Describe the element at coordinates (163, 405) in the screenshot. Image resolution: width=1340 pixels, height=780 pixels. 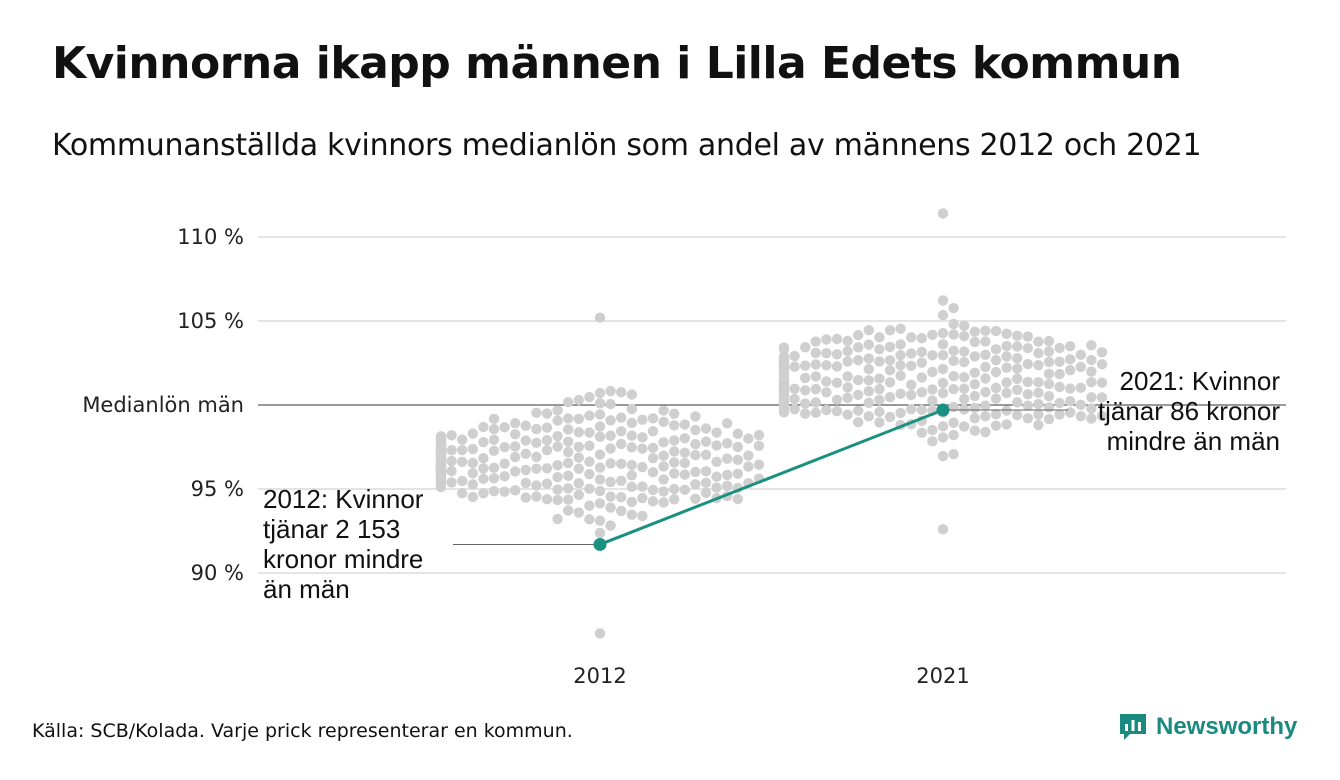
I see `y-tick-label: Medianlön män` at that location.